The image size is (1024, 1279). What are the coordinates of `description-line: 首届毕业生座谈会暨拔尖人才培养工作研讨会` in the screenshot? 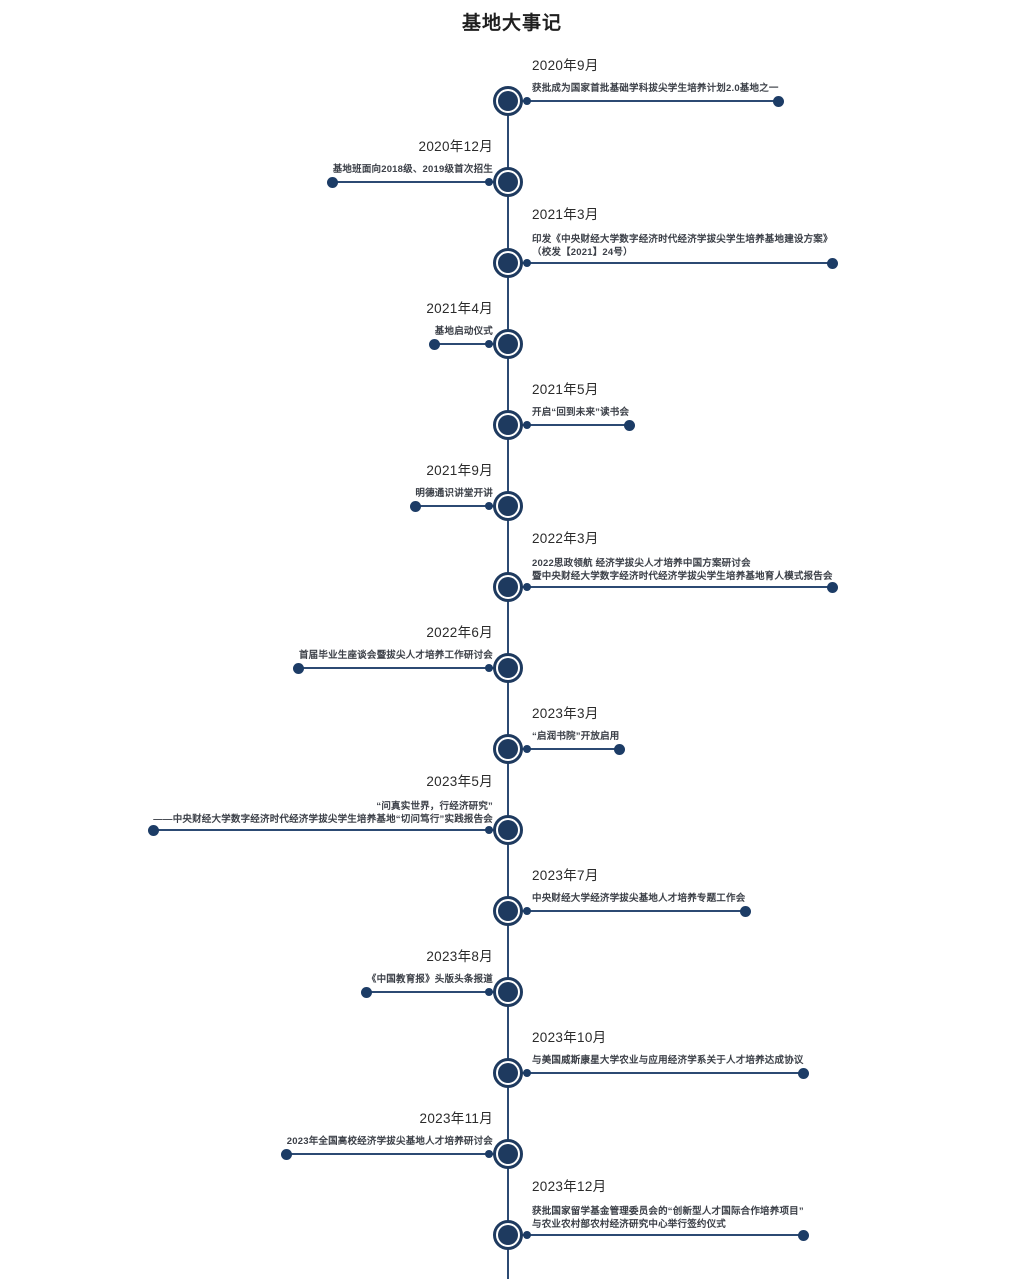 It's located at (395, 655).